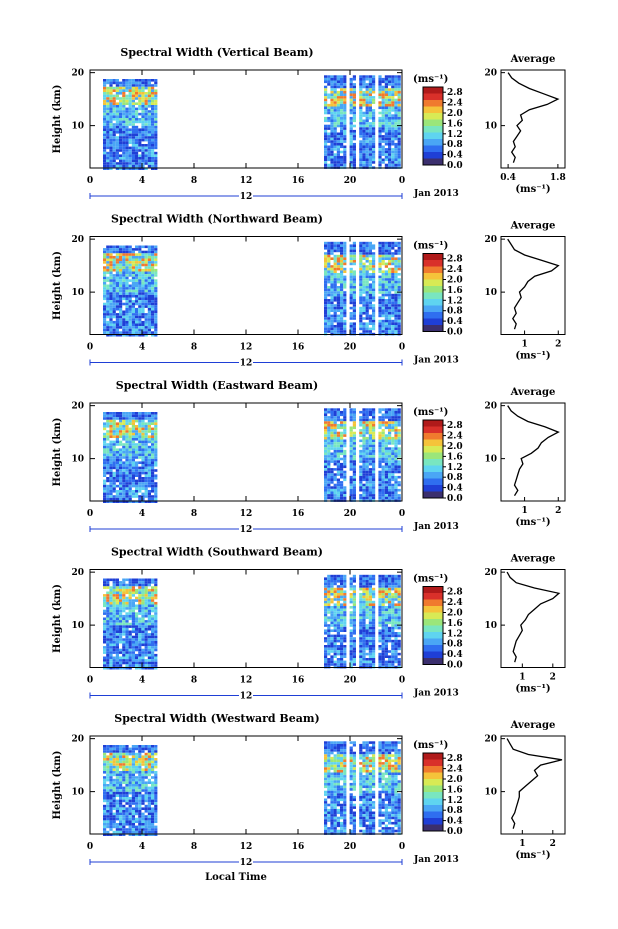  I want to click on colorbar-tick-label: 0.0, so click(455, 333).